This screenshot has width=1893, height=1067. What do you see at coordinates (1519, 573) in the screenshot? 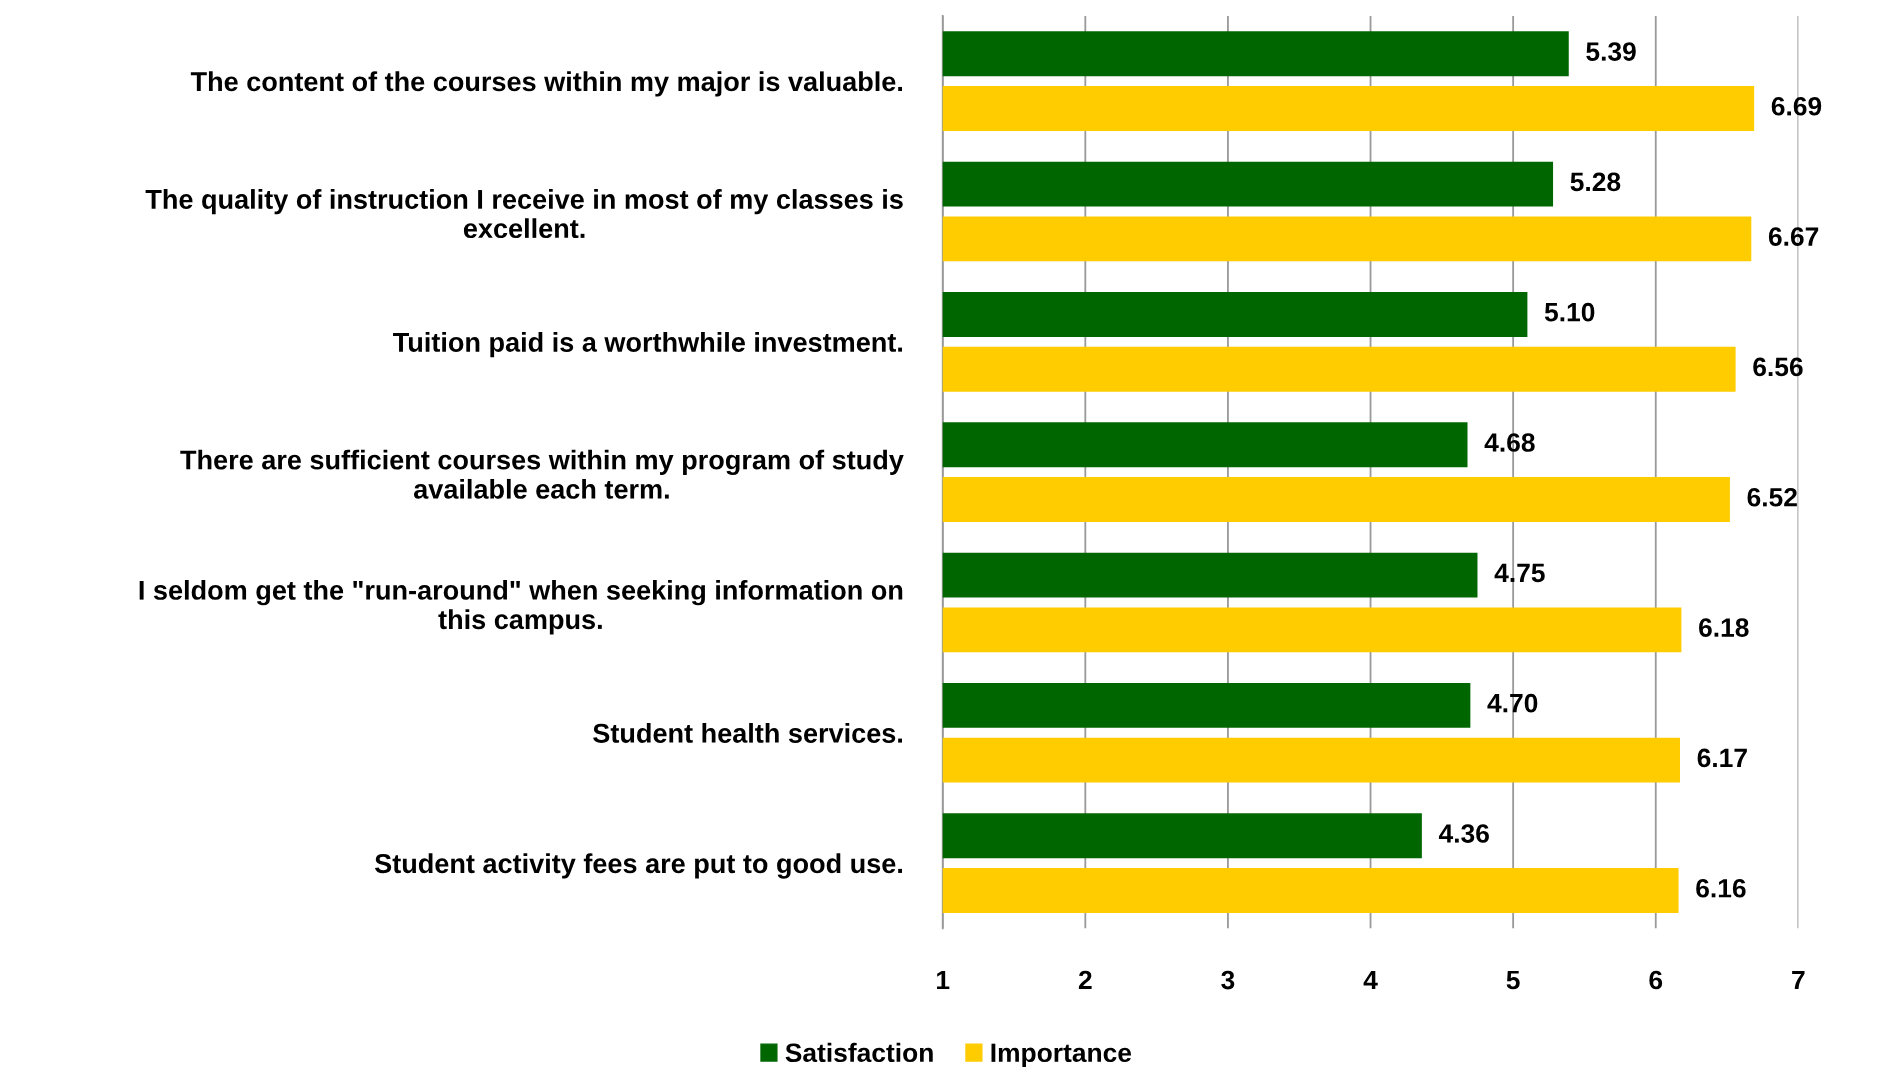
I see `data-label: 4.75` at bounding box center [1519, 573].